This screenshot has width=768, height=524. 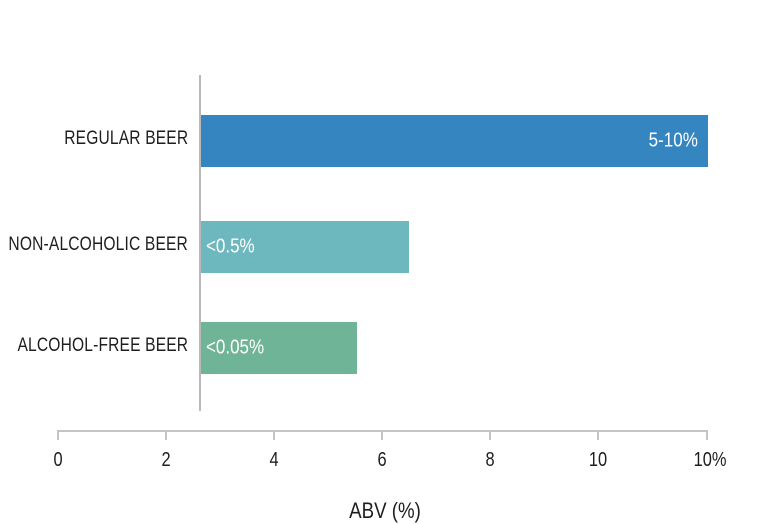 I want to click on category-label-non-alcoholic-beer: NON-ALCOHOLIC BEER, so click(x=98, y=244).